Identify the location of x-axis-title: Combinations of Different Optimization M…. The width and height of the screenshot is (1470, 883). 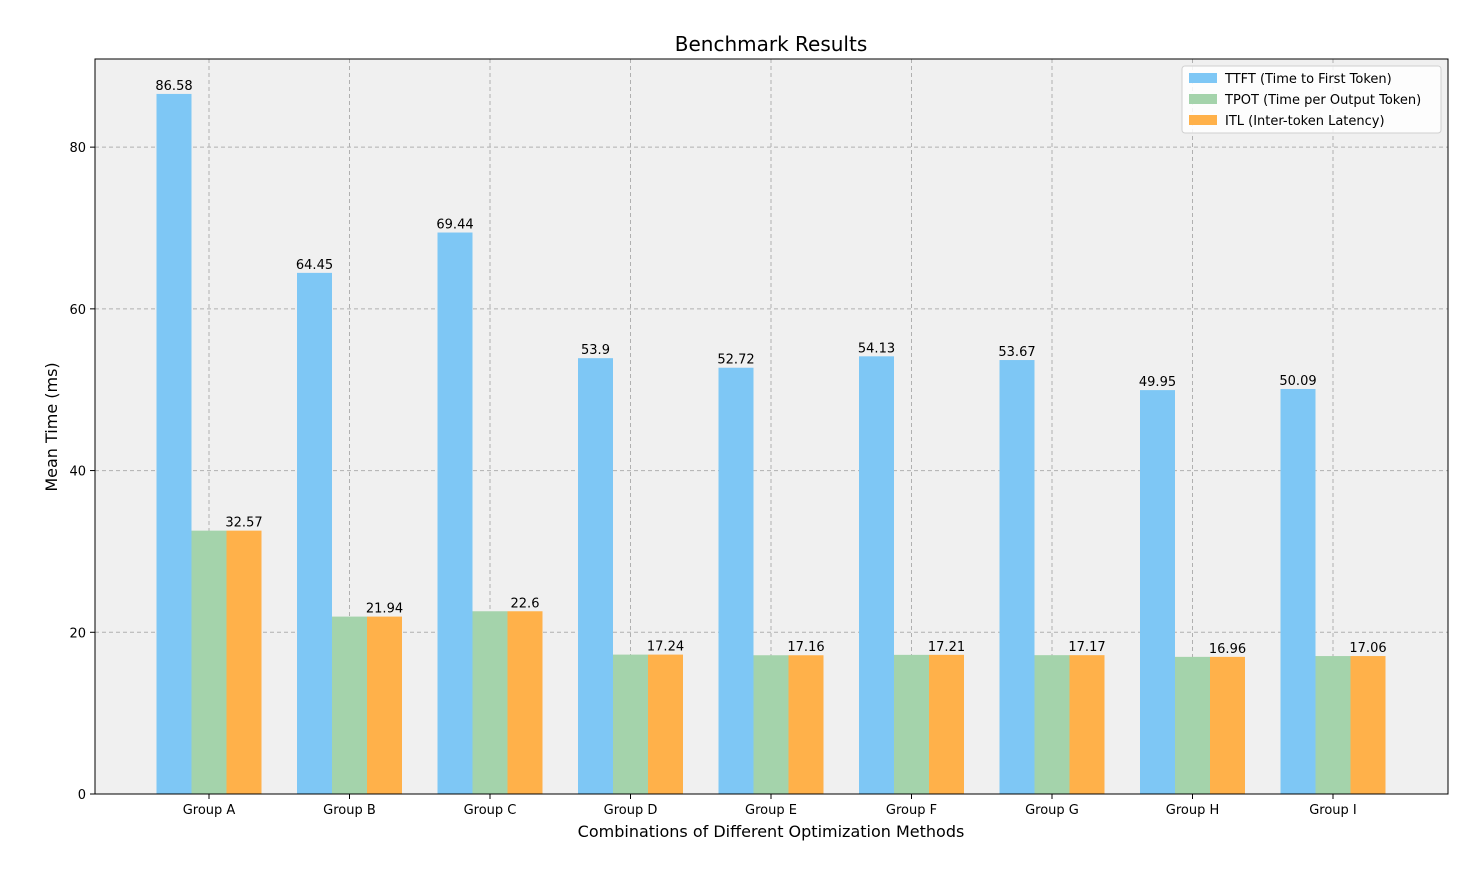
(771, 831).